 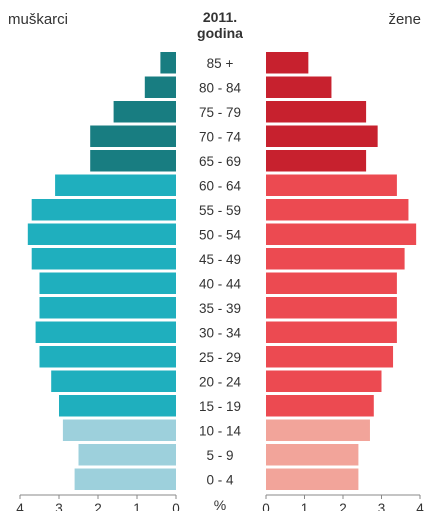 I want to click on age-group-label: 75 - 79, so click(x=220, y=112).